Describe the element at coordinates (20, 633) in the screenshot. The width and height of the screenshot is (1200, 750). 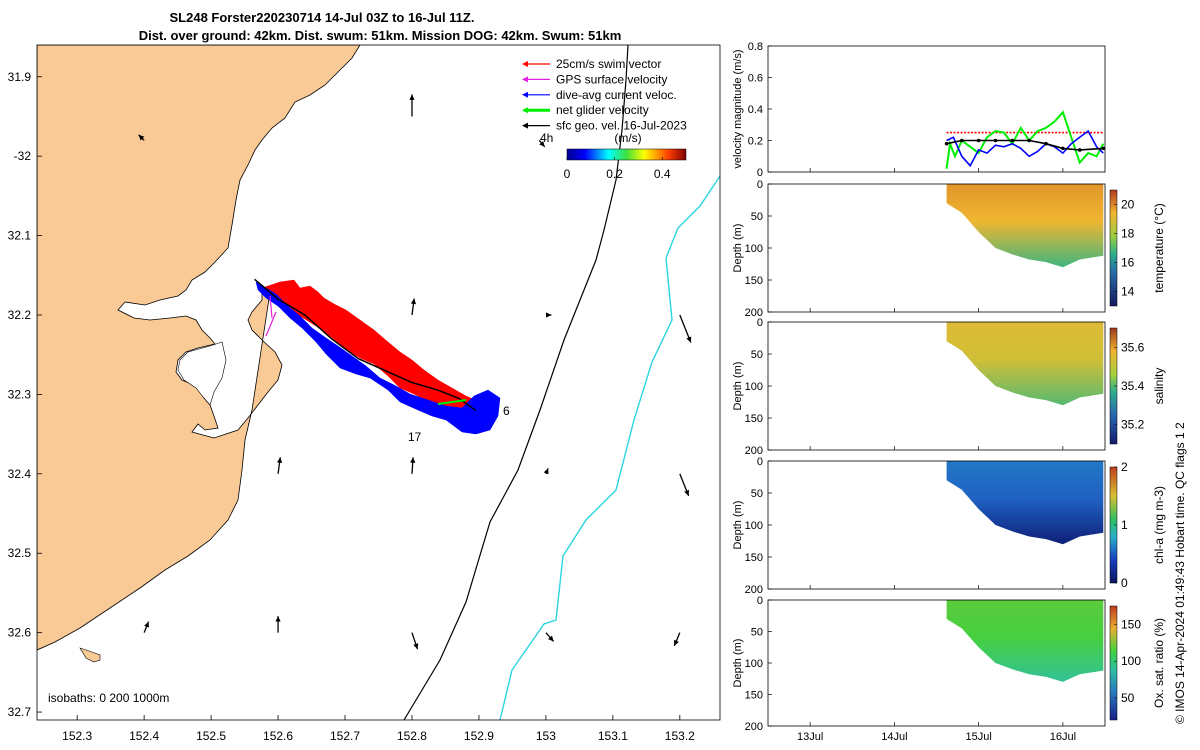
I see `map-y-tick-label: 32.6` at that location.